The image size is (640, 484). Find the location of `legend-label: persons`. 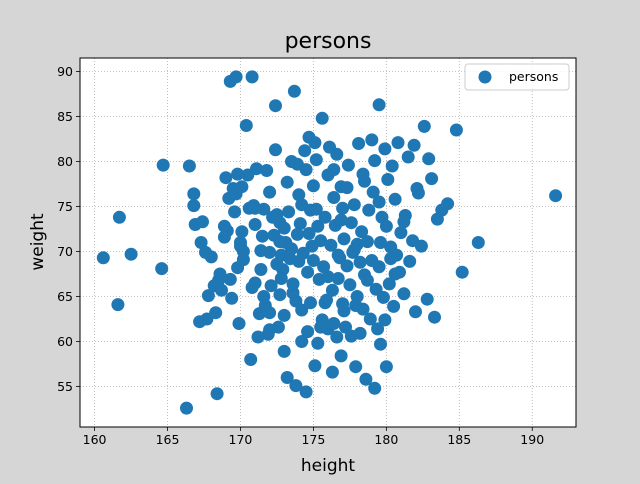

legend-label: persons is located at coordinates (533, 76).